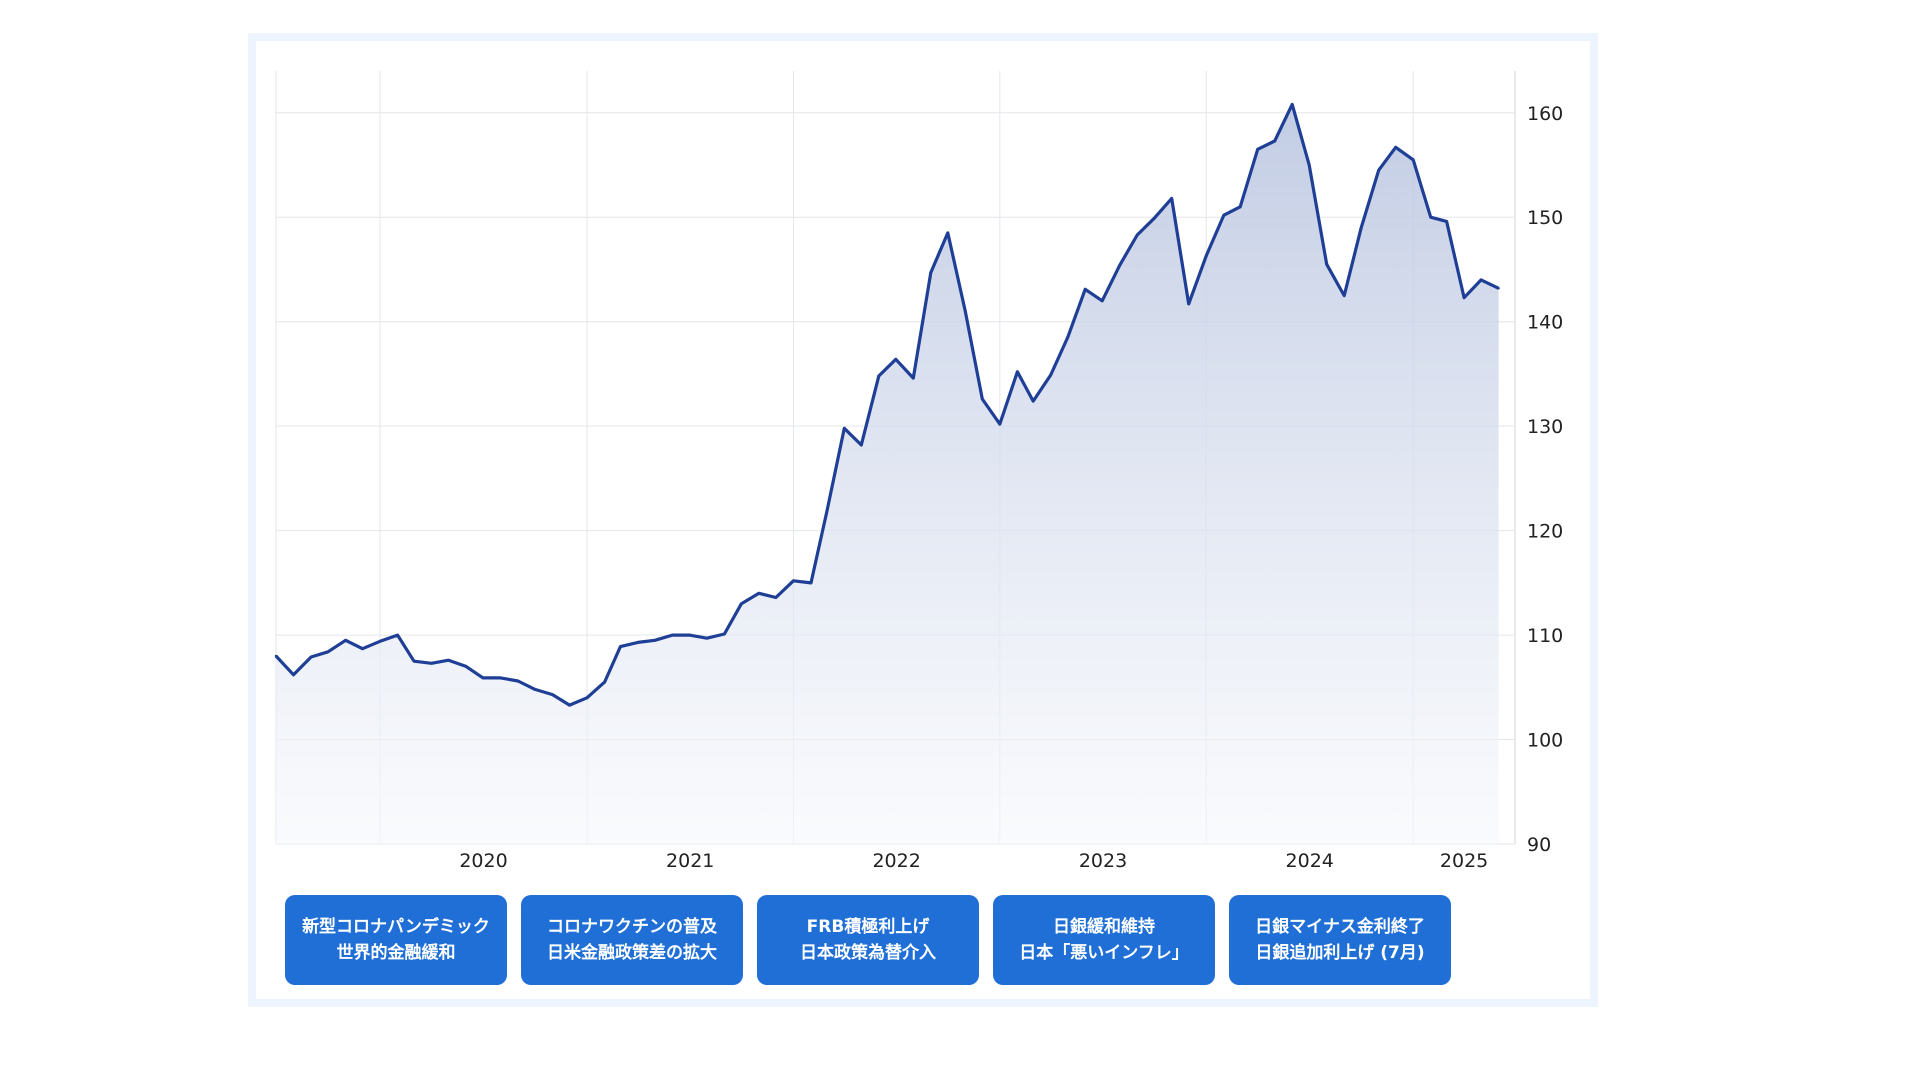 This screenshot has height=1080, width=1920. I want to click on x-tick-label: 2024, so click(1310, 861).